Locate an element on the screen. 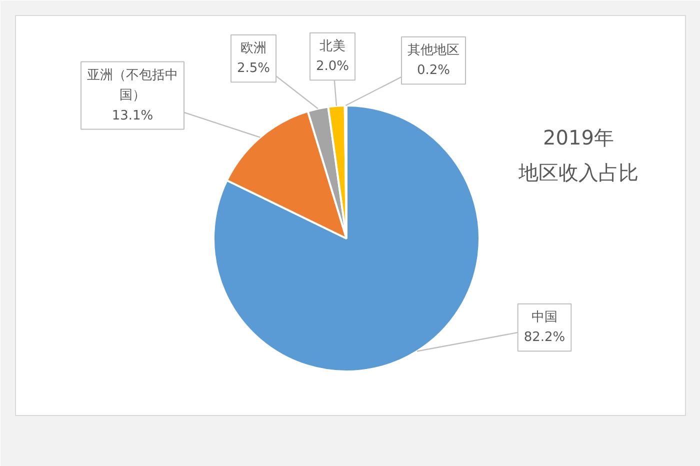  data-label: 13.1% is located at coordinates (133, 116).